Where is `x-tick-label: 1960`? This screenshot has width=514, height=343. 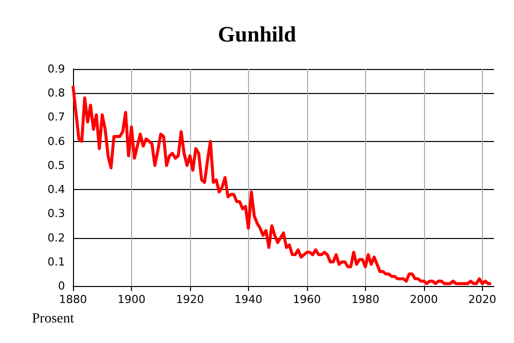 x-tick-label: 1960 is located at coordinates (306, 299).